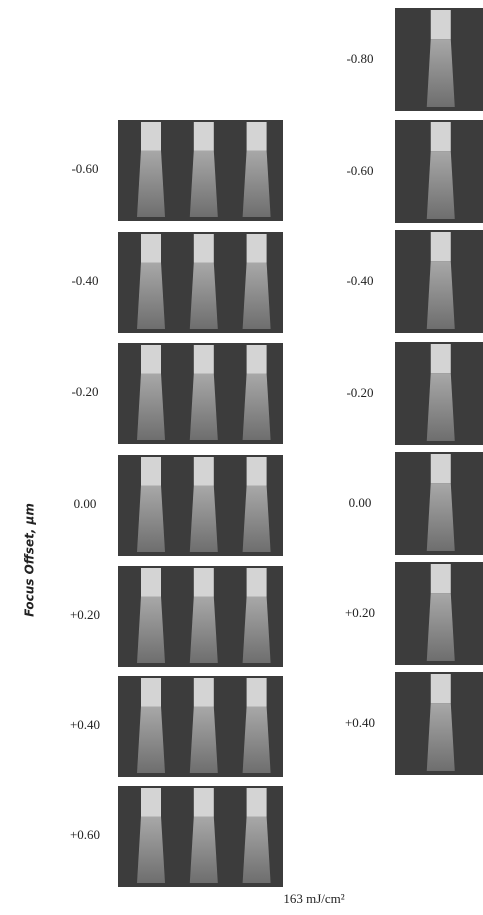  Describe the element at coordinates (359, 58) in the screenshot. I see `focus-label: -0.80` at that location.